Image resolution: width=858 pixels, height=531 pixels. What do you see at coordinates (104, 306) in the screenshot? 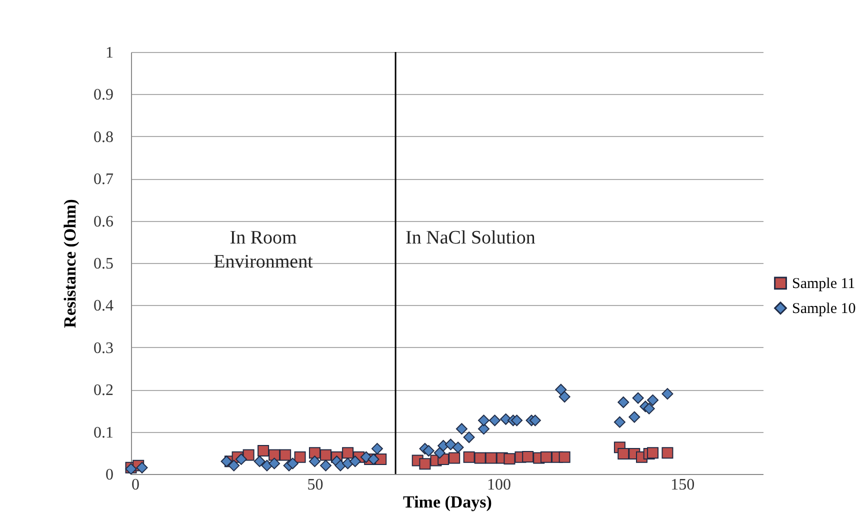
I see `y-tick-label: 0.4` at bounding box center [104, 306].